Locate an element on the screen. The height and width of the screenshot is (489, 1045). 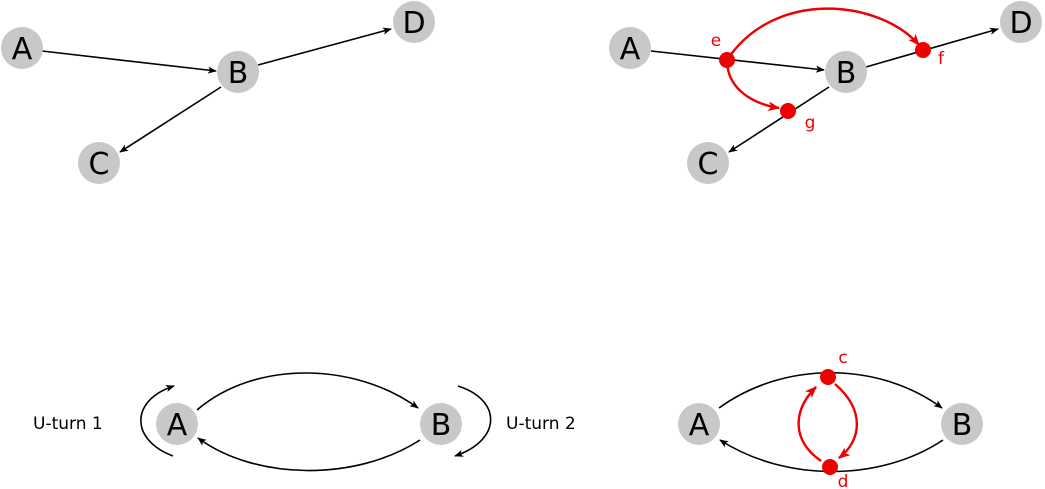
red-edge-e-to-f is located at coordinates (823, 34).